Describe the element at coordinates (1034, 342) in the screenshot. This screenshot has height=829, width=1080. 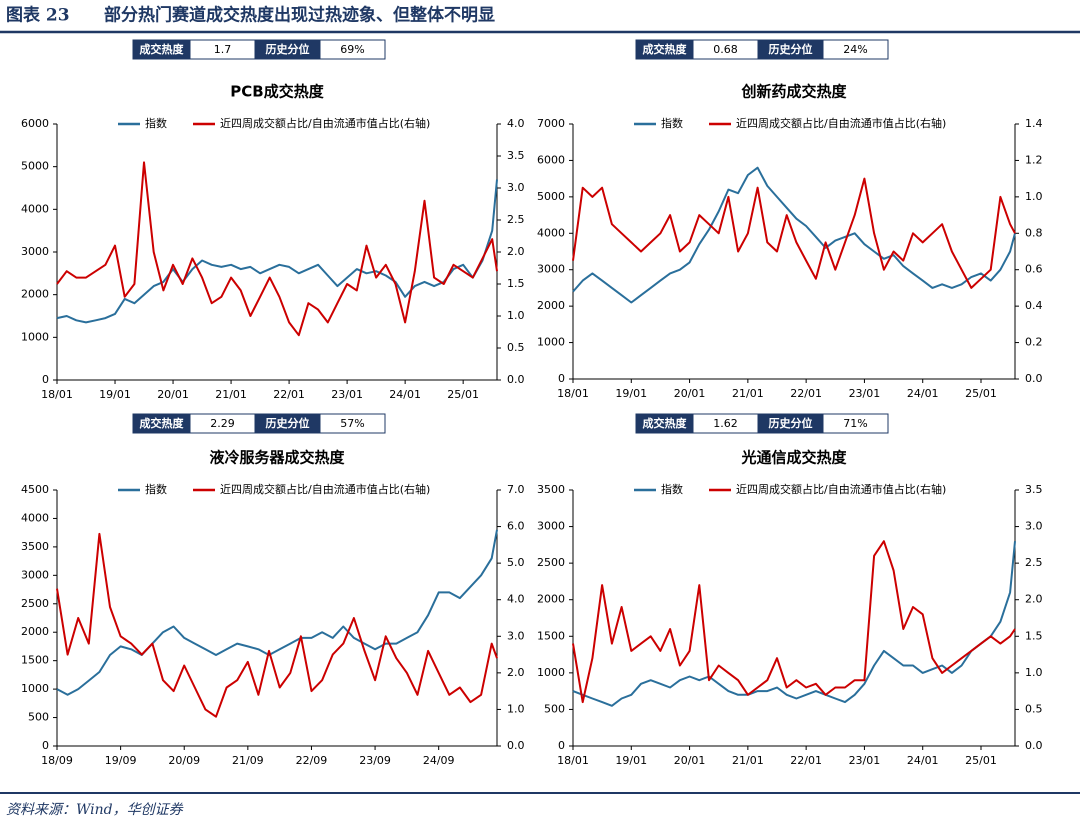
I see `y2-tick-label: 0.2` at that location.